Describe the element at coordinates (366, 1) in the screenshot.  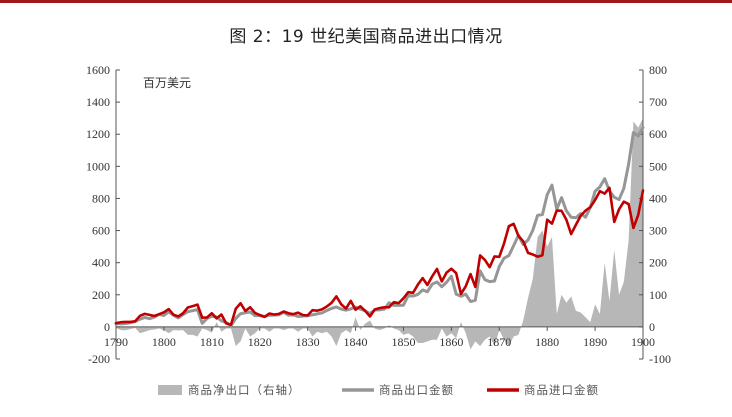
I see `top-rule` at that location.